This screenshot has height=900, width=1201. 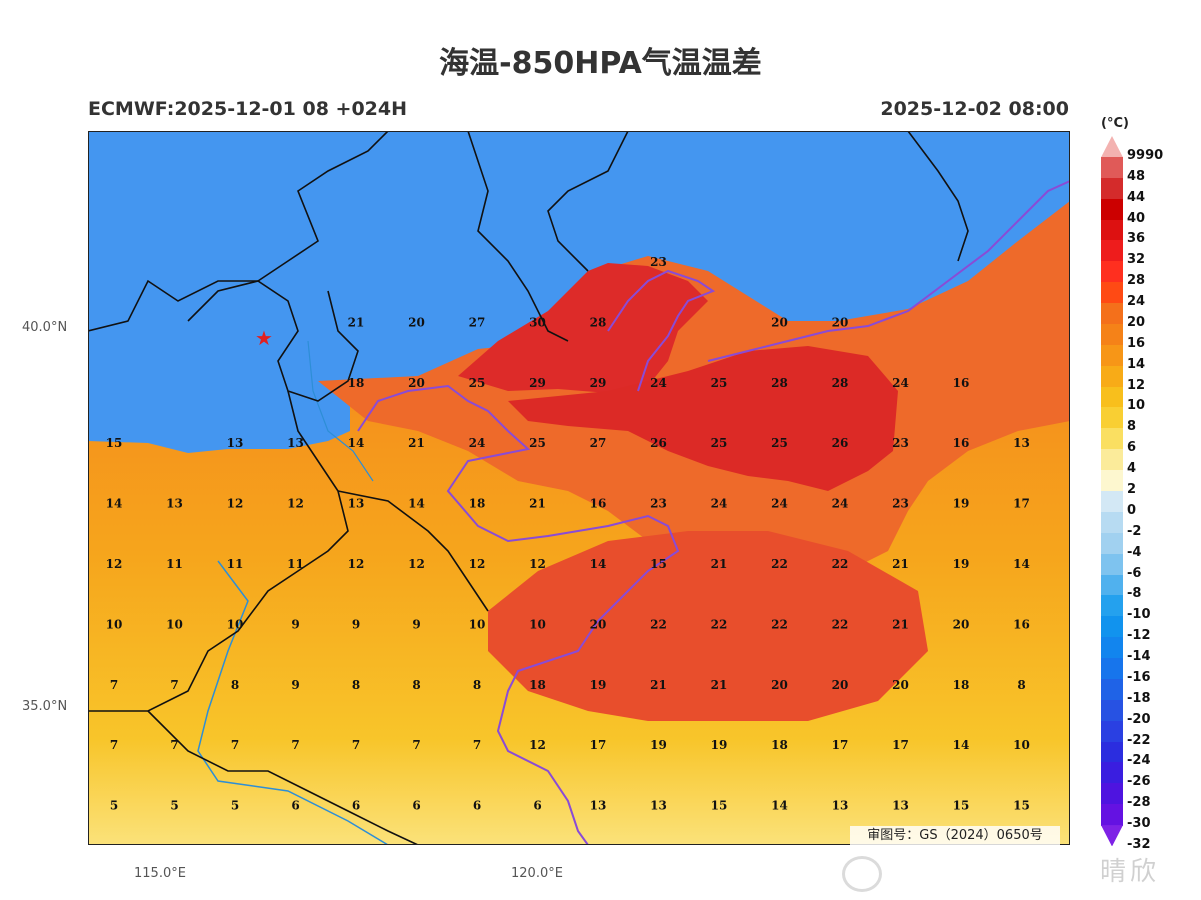 I want to click on colorbar-label: 40, so click(x=1136, y=218).